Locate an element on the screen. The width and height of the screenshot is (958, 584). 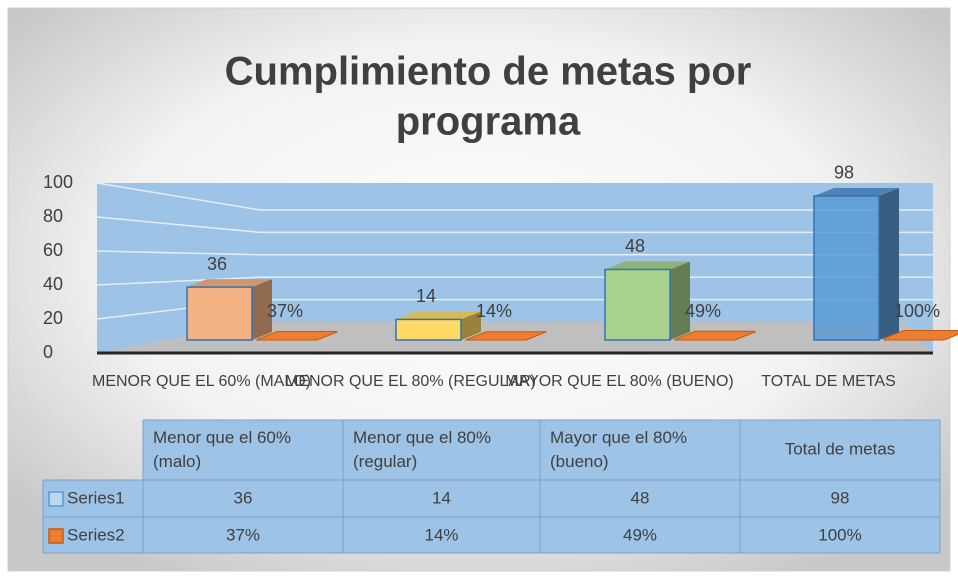
x-tick-label: MENOR QUE EL 80% (REGULAR) is located at coordinates (410, 381).